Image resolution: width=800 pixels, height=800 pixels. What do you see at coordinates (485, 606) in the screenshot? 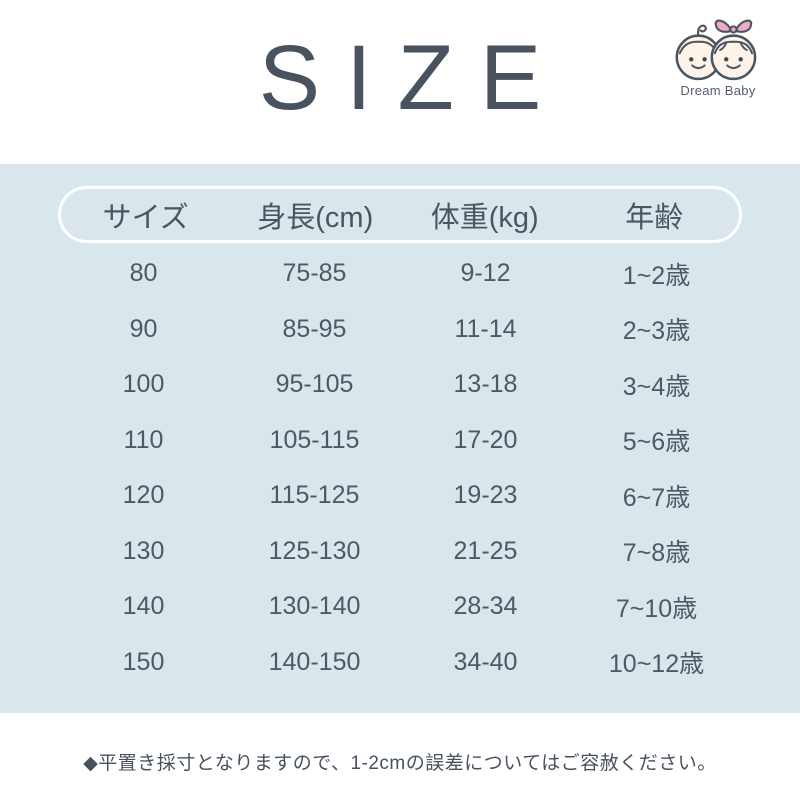
I see `table-cell: 28-34` at bounding box center [485, 606].